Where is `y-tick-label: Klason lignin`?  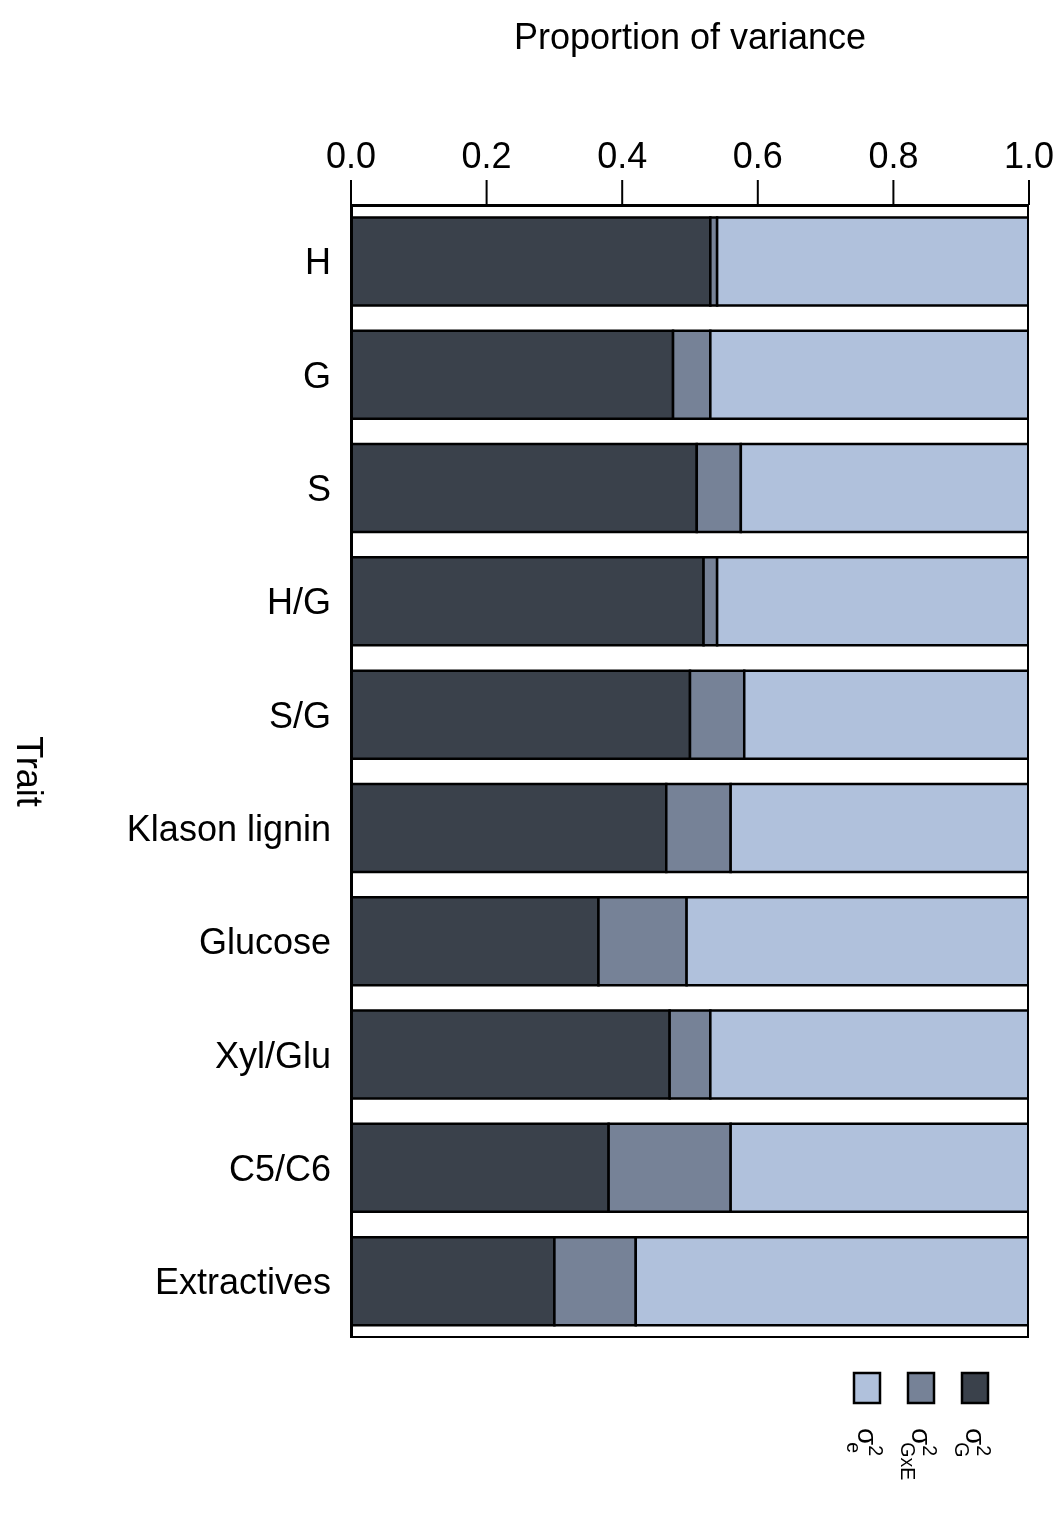 y-tick-label: Klason lignin is located at coordinates (228, 828).